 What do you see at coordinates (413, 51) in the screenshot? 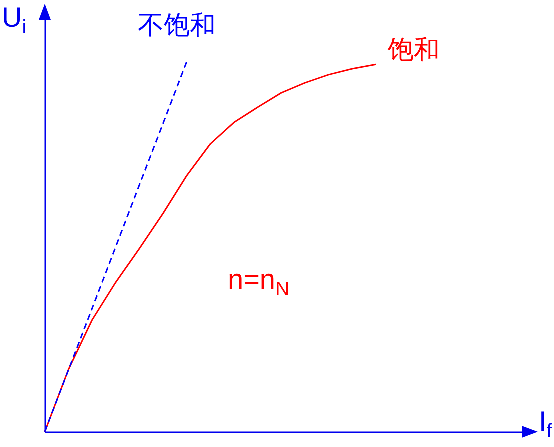
I see `series-label: 饱和` at bounding box center [413, 51].